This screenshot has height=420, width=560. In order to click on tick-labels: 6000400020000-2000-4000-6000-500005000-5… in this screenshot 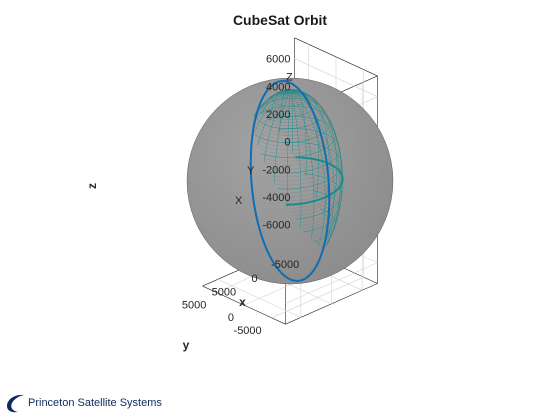, I will do `click(240, 195)`.